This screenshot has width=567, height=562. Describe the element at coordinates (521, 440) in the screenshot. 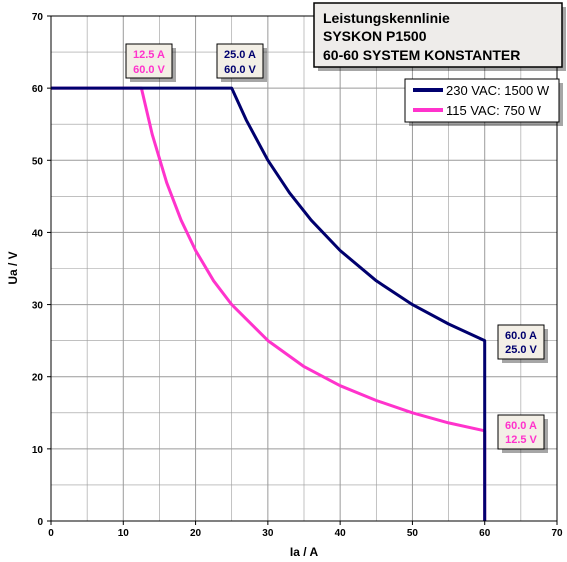

I see `annotation-text: 12.5 V` at that location.